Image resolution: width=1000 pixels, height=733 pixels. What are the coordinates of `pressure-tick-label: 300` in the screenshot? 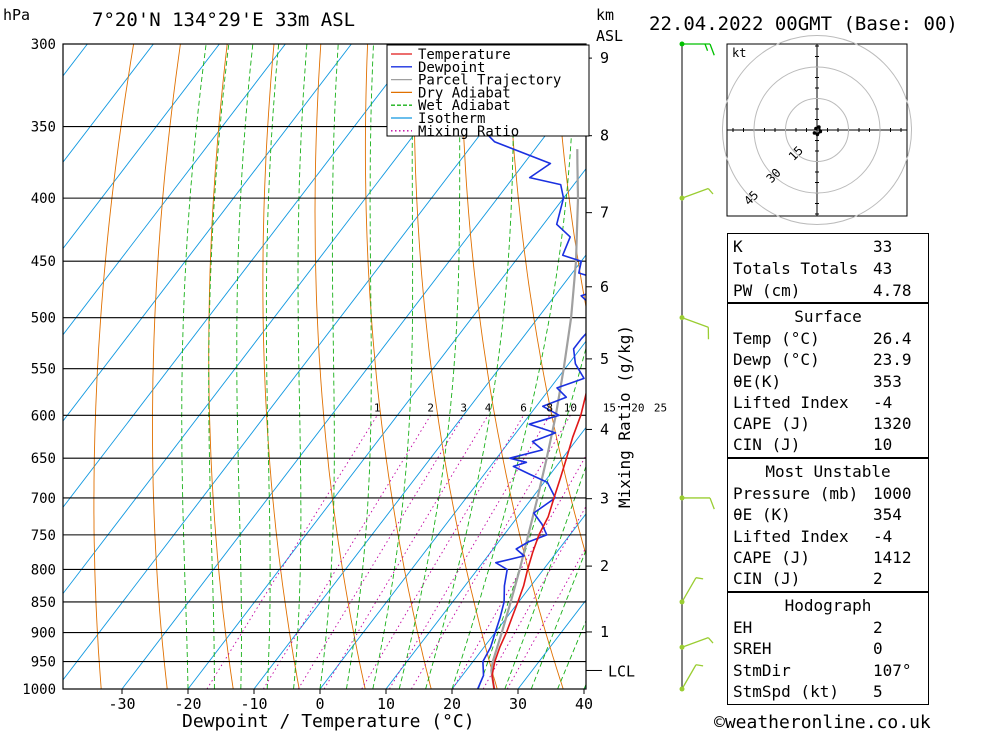 It's located at (43, 45).